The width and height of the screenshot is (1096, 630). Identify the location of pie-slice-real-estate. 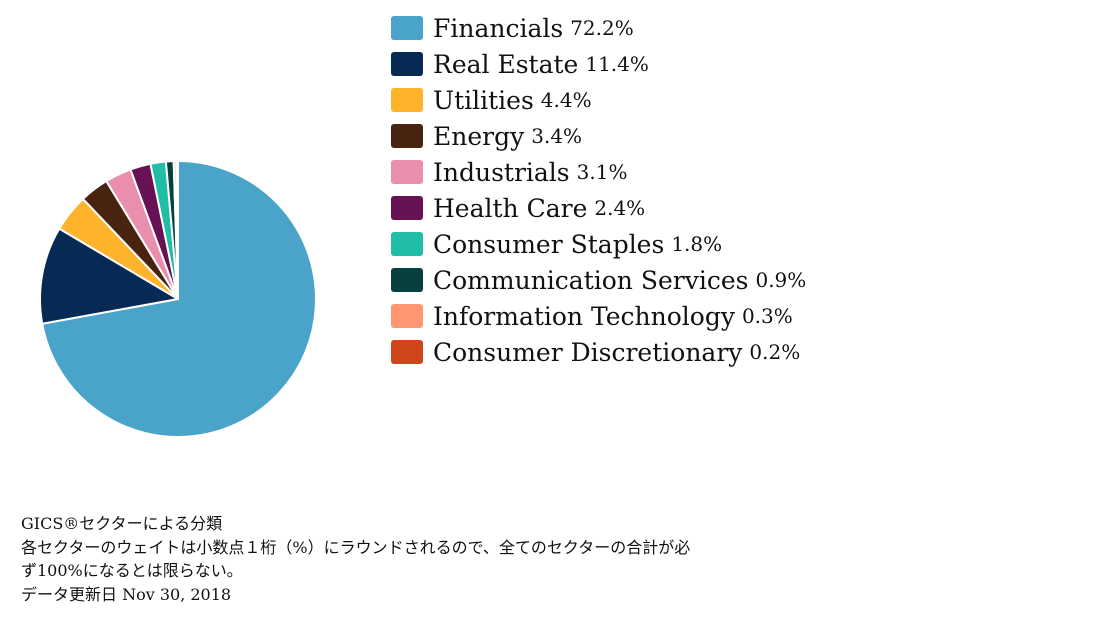
(109, 276).